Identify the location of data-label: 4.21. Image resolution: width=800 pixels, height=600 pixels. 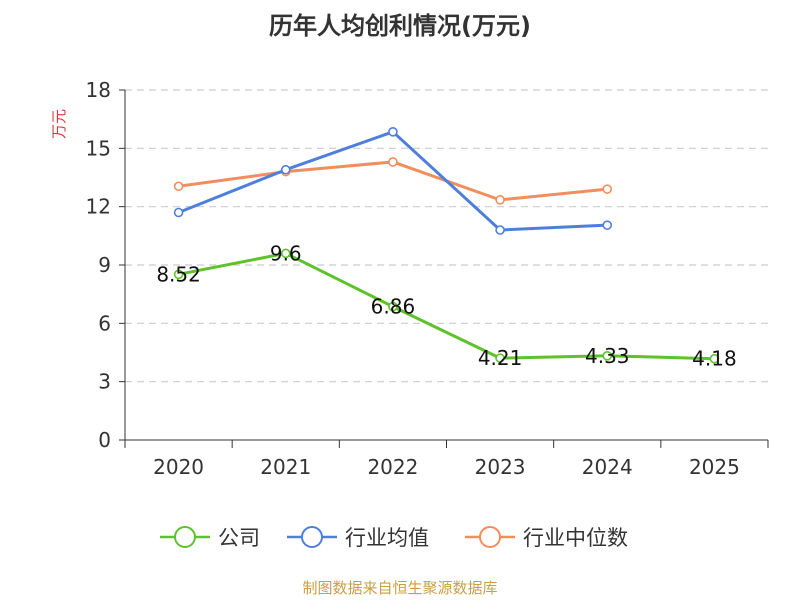
(500, 358).